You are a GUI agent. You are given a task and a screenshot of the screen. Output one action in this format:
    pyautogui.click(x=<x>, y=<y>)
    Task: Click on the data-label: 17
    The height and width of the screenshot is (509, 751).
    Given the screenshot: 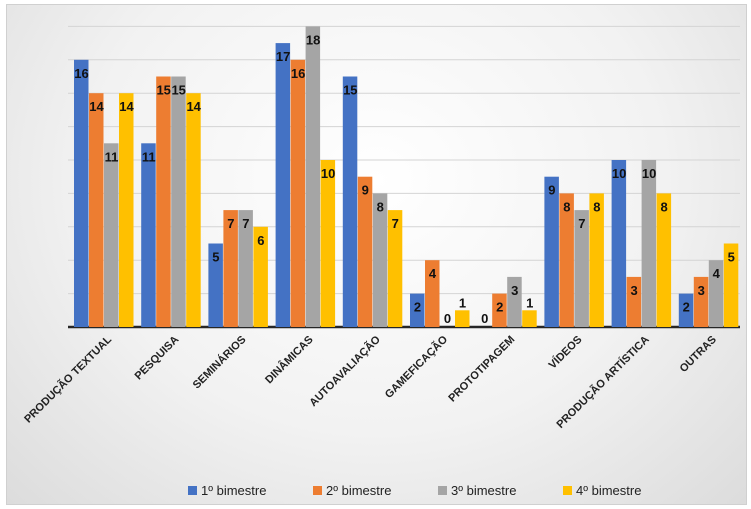 What is the action you would take?
    pyautogui.click(x=283, y=56)
    